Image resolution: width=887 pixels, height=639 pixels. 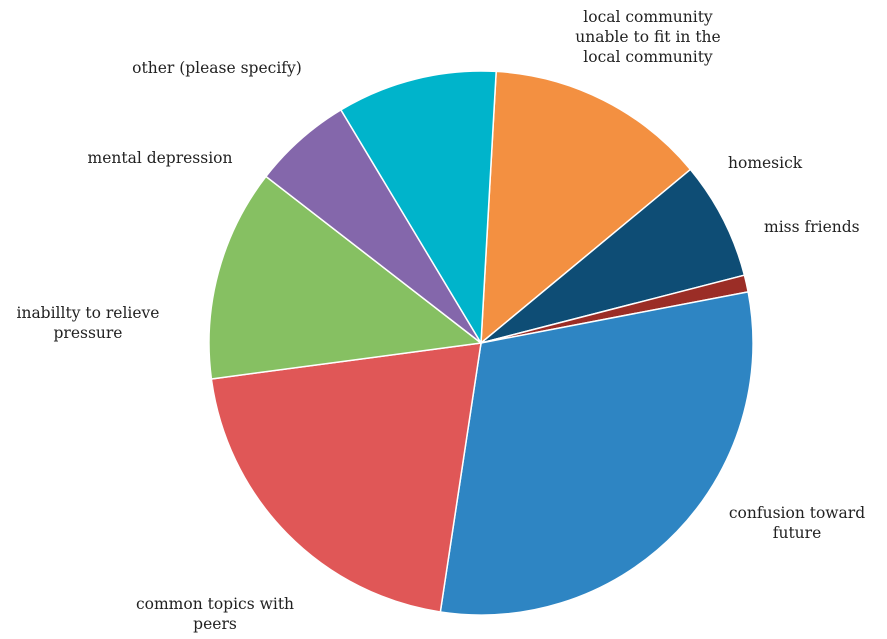 I want to click on slice-label-line: unable to fit in the, so click(x=647, y=37).